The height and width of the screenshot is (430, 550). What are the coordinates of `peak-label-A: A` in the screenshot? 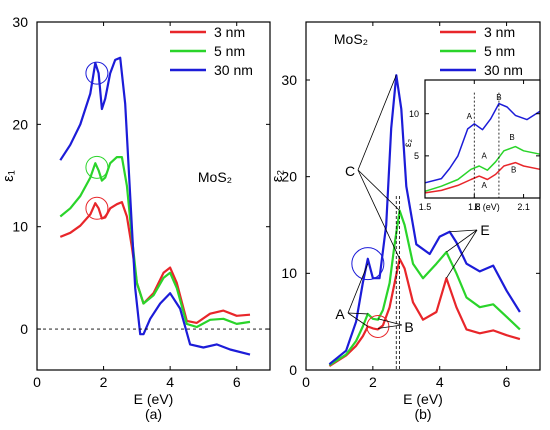 It's located at (340, 314).